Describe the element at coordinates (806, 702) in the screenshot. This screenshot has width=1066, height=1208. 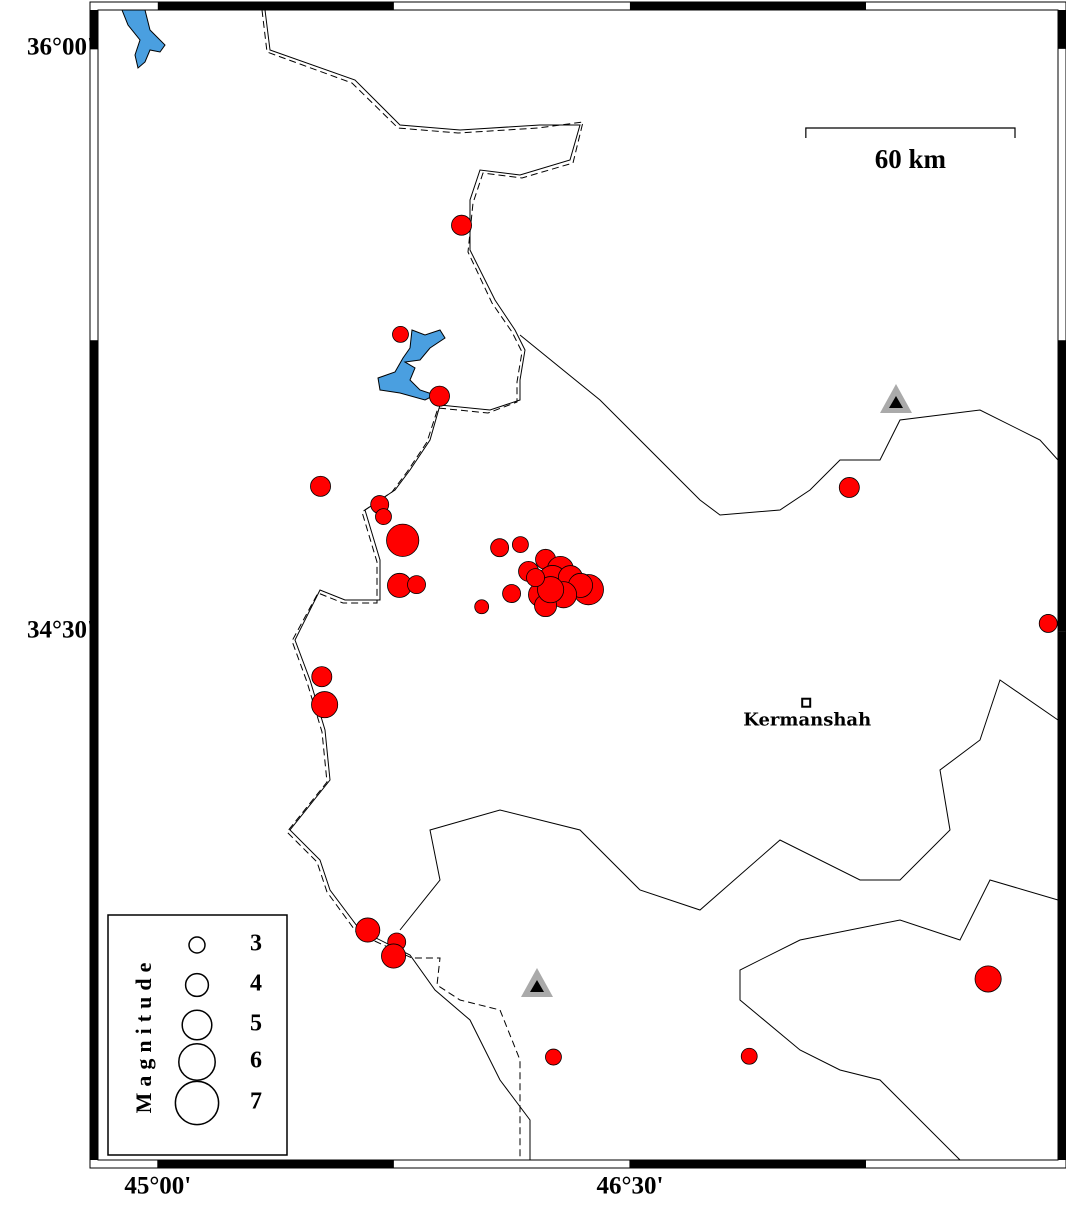
I see `city-marker` at that location.